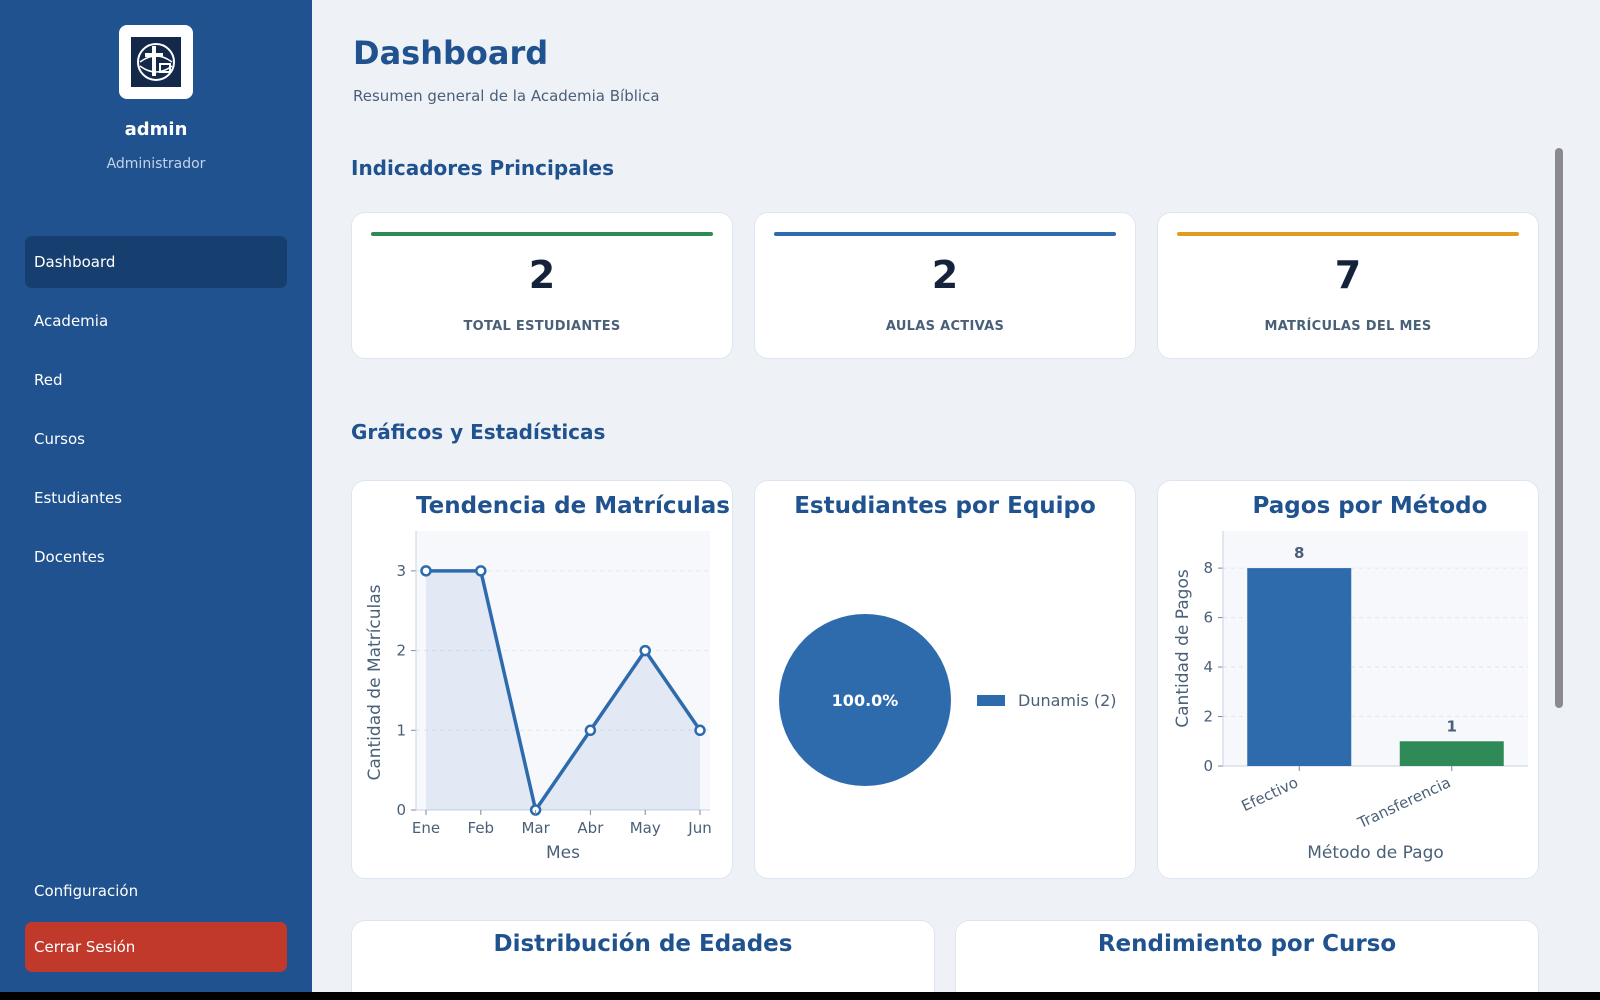 The width and height of the screenshot is (1600, 1000). I want to click on page-subtitle: Resumen general de la Academia Bíblica, so click(506, 96).